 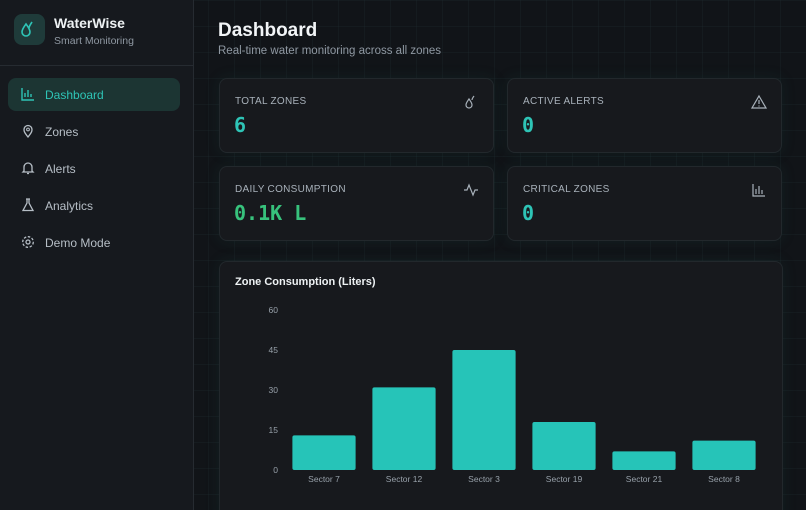 What do you see at coordinates (566, 189) in the screenshot?
I see `stat-label: CRITICAL ZONES` at bounding box center [566, 189].